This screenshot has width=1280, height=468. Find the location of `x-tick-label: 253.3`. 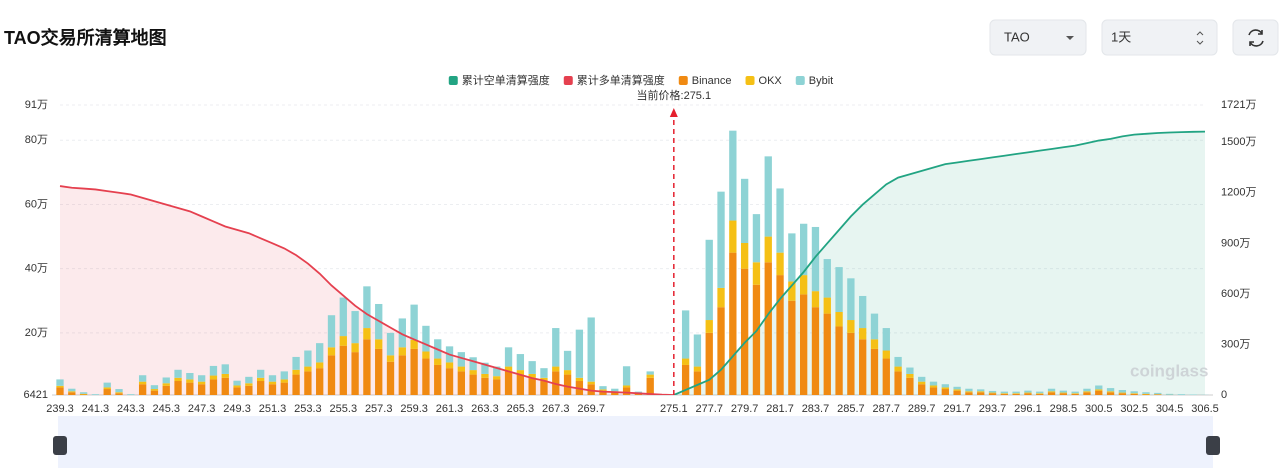

x-tick-label: 253.3 is located at coordinates (308, 409).